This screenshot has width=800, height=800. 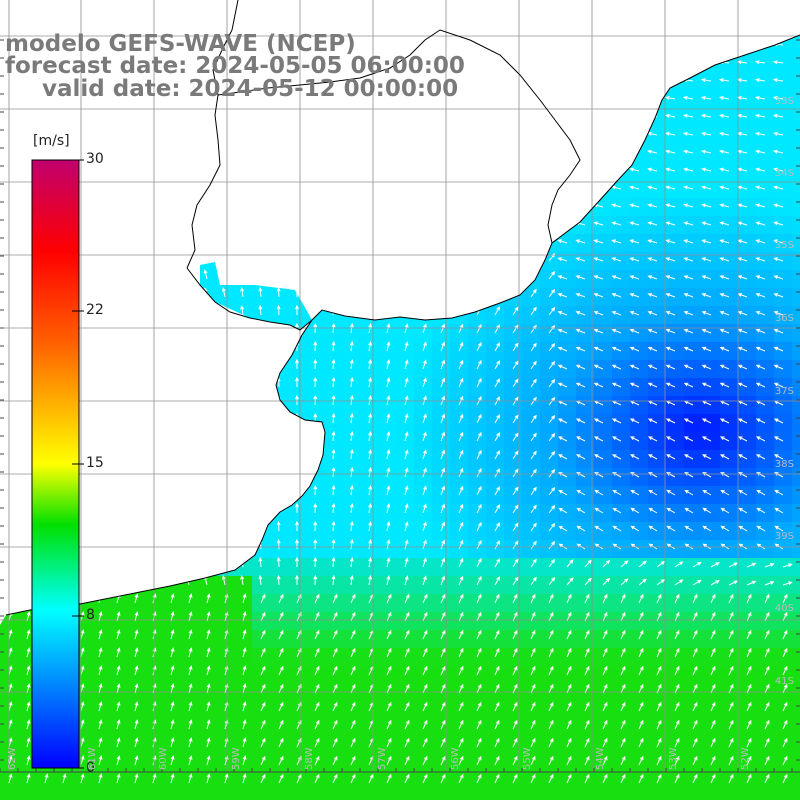 I want to click on colorbar-unit: [m/s], so click(x=51, y=141).